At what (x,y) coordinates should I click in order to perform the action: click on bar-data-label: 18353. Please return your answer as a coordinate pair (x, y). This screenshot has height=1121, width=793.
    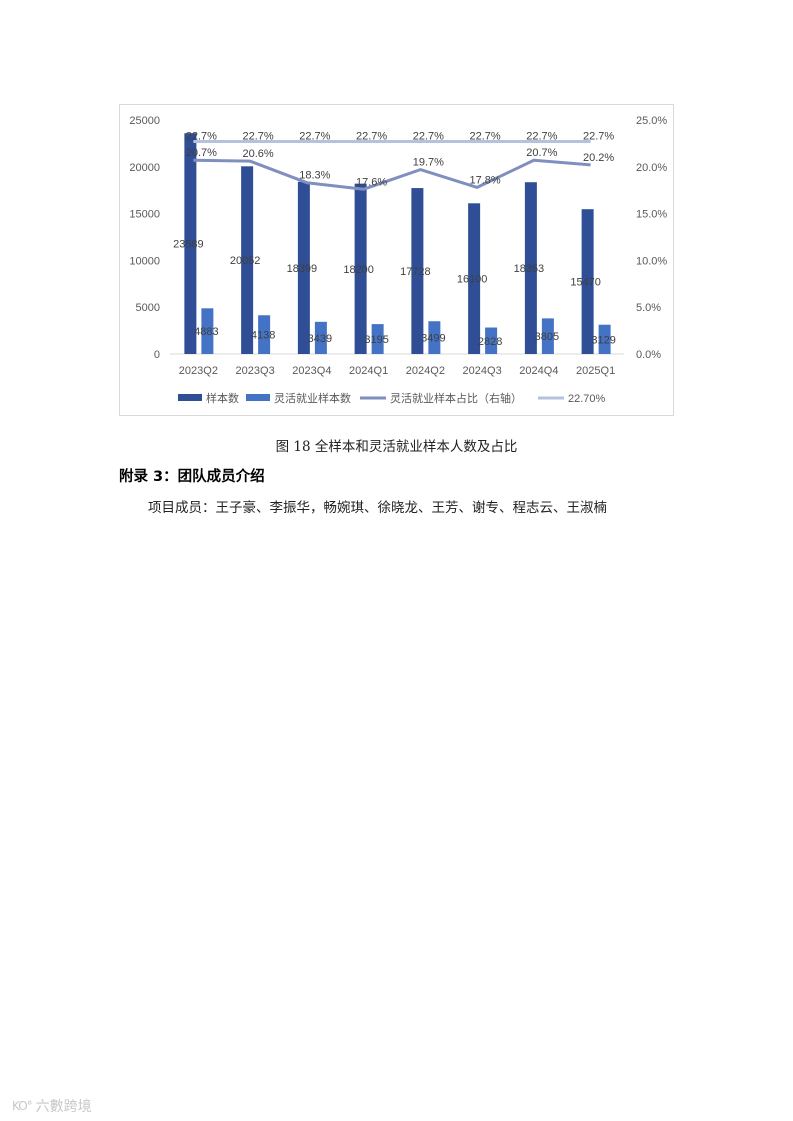
    Looking at the image, I should click on (529, 269).